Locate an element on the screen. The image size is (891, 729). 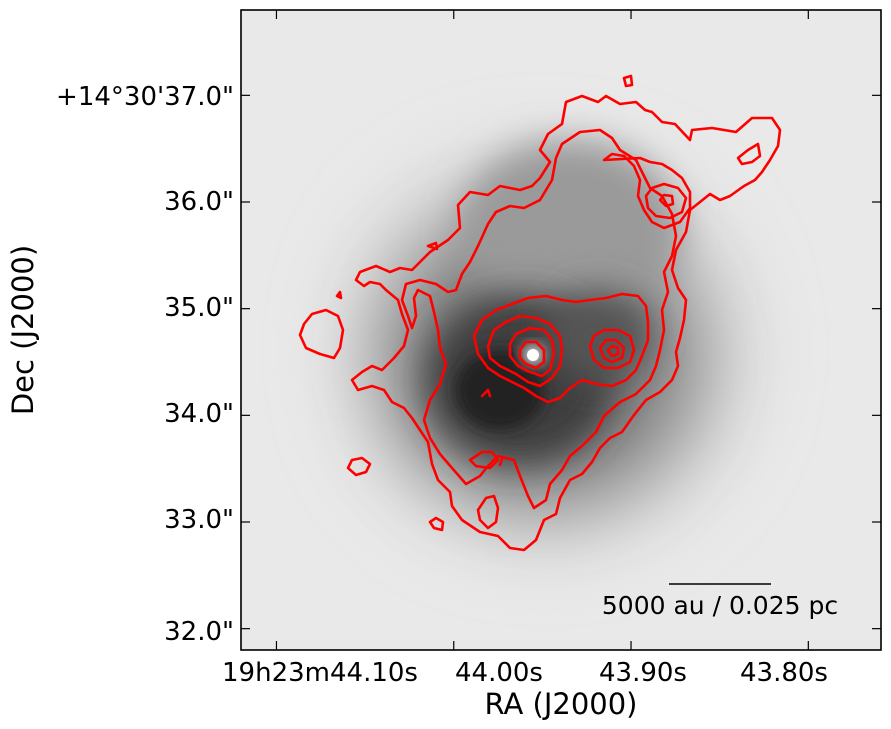
y-tick-label: 32.0" is located at coordinates (199, 632).